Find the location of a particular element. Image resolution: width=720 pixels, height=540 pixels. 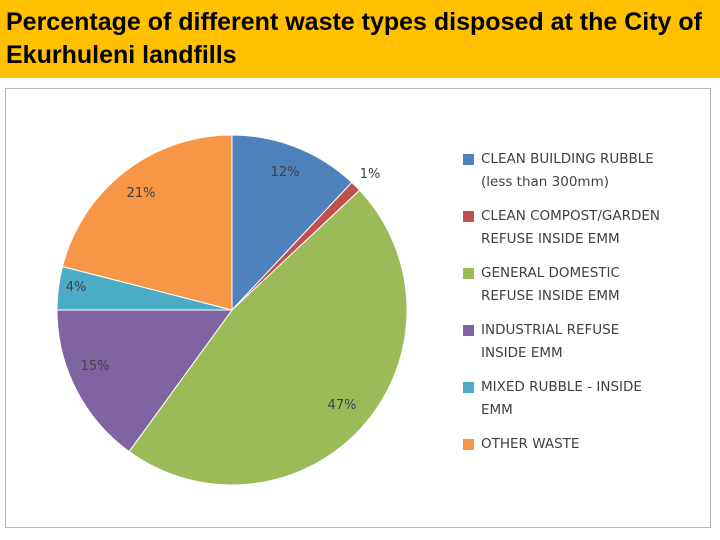

legend-item-6: OTHER WASTE is located at coordinates (588, 444).